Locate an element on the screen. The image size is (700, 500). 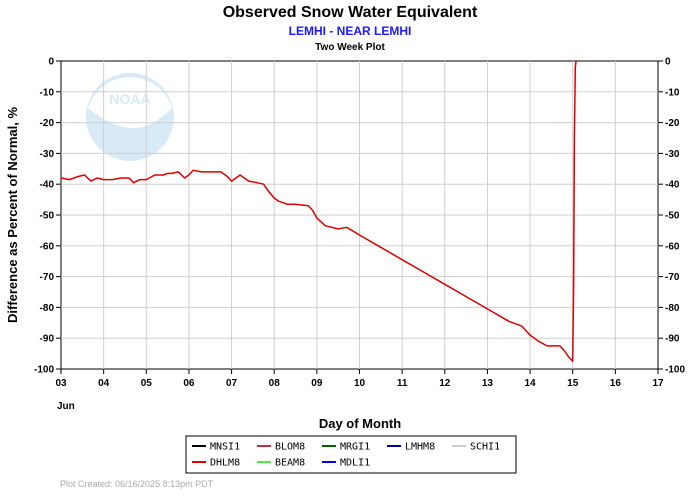
y-tick-left-label: -30 is located at coordinates (47, 154).